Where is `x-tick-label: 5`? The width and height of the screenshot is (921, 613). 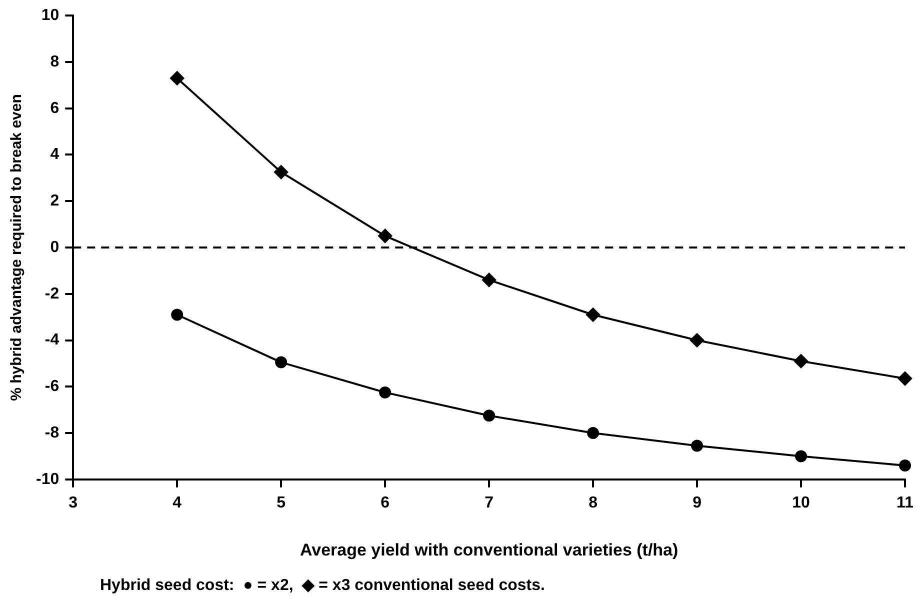 x-tick-label: 5 is located at coordinates (281, 503).